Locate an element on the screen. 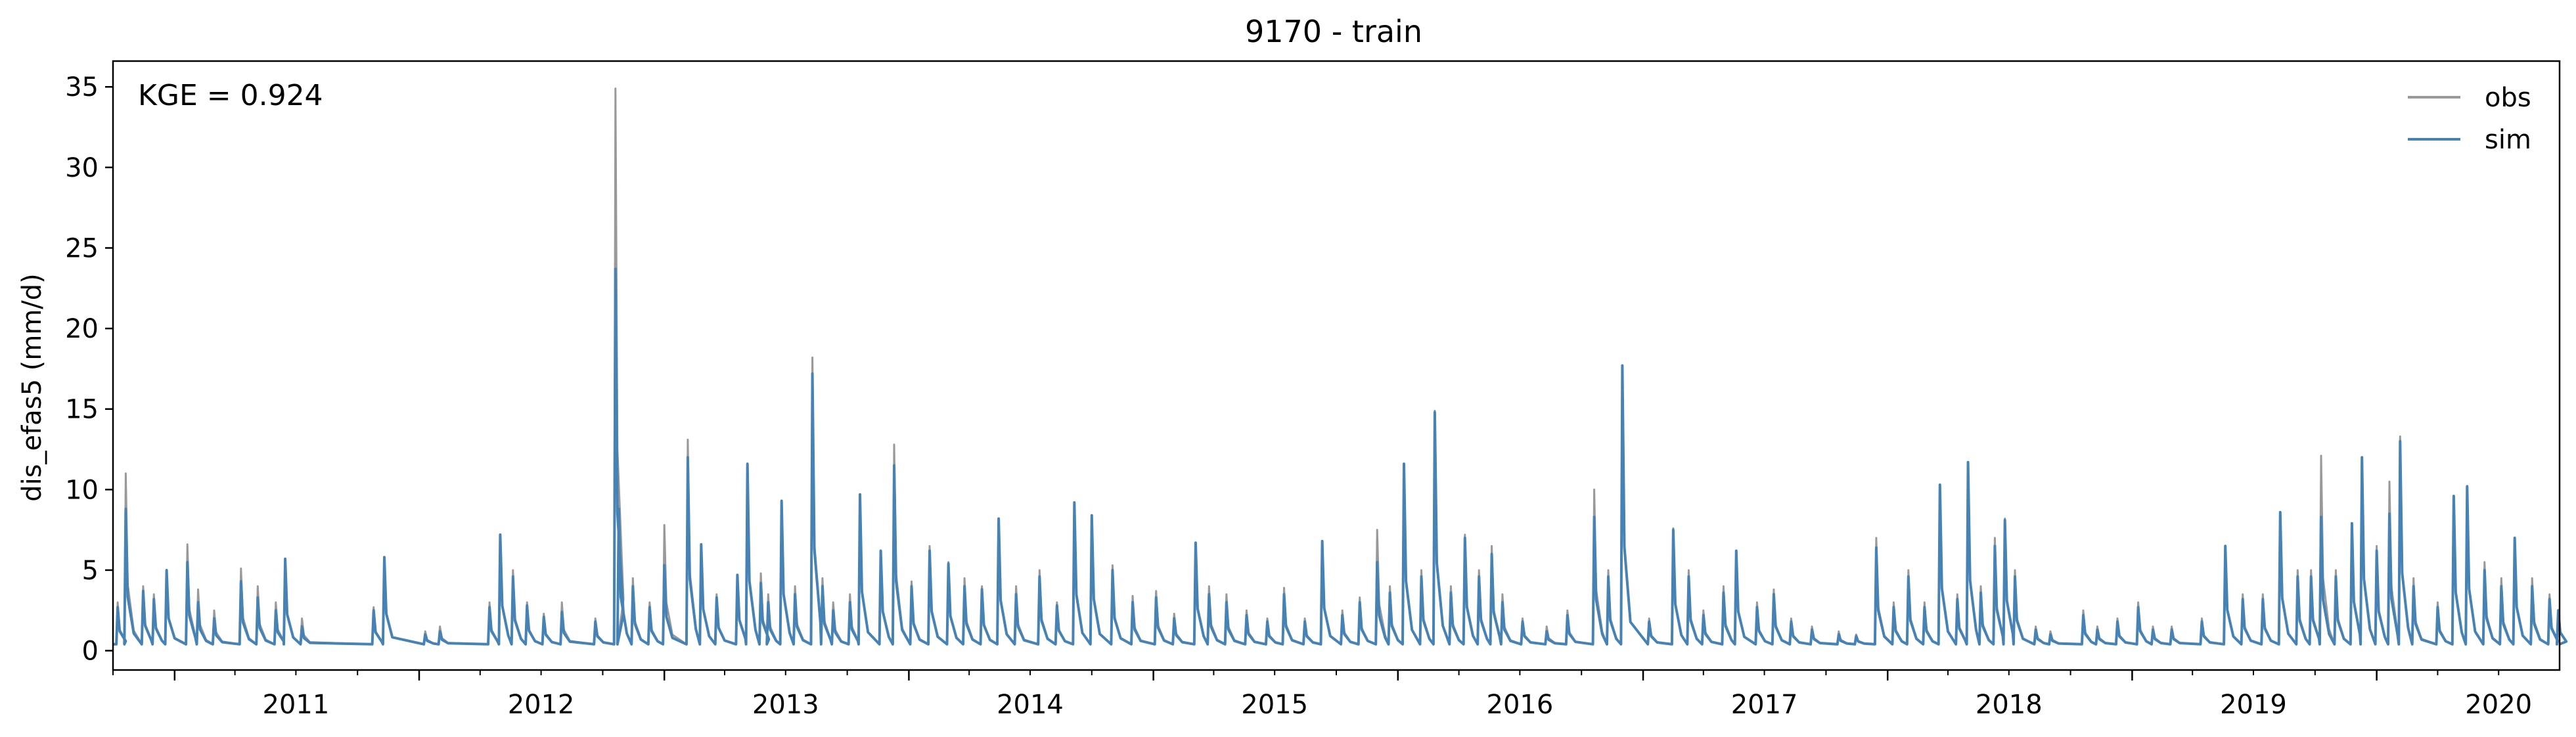 The image size is (2576, 737). x-tick-label: 2019 is located at coordinates (2253, 705).